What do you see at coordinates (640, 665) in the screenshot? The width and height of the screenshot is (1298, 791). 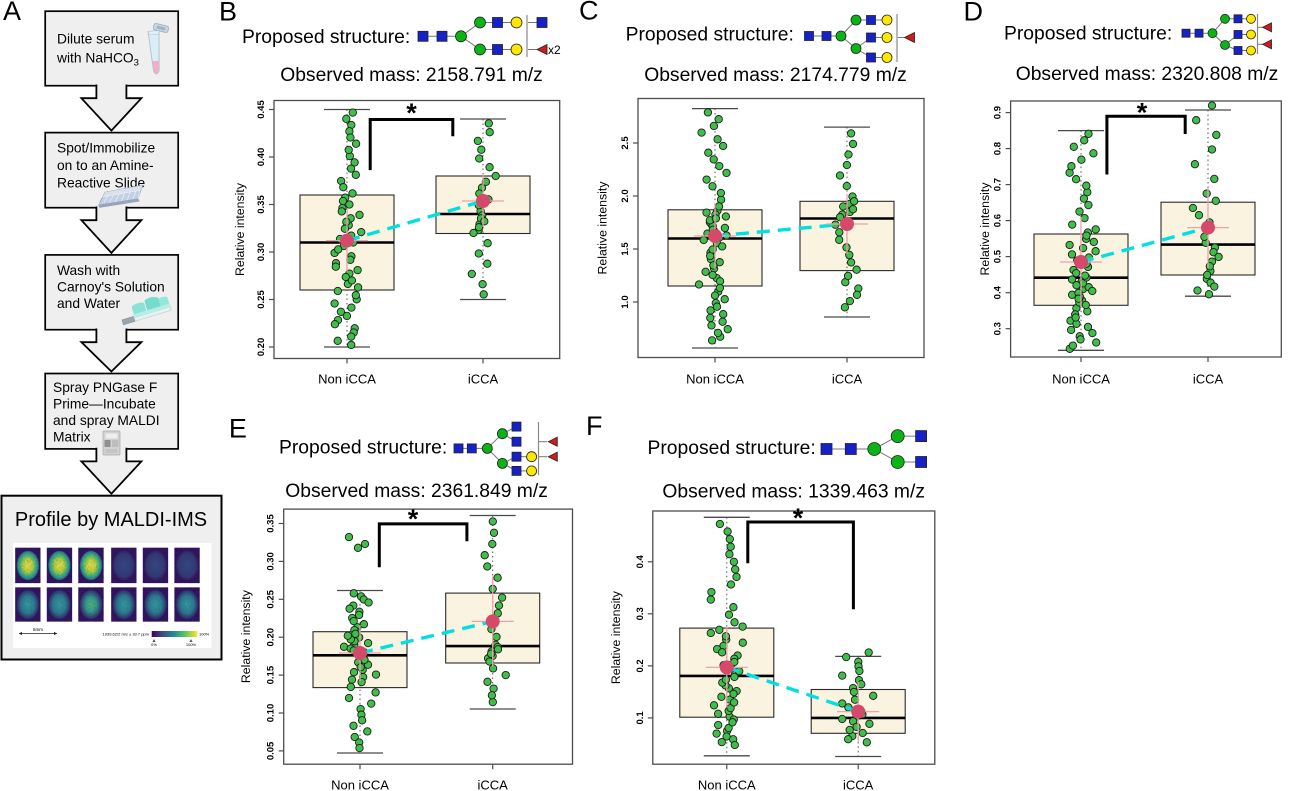 I see `svg-text: 0.2` at bounding box center [640, 665].